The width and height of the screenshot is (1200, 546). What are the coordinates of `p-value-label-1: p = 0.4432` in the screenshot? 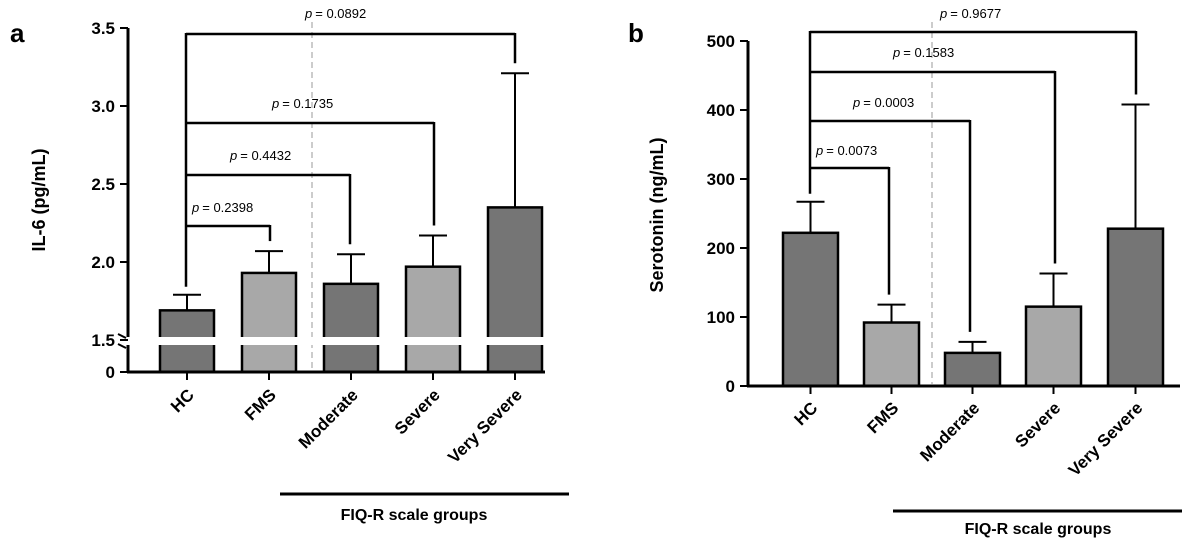 It's located at (260, 155).